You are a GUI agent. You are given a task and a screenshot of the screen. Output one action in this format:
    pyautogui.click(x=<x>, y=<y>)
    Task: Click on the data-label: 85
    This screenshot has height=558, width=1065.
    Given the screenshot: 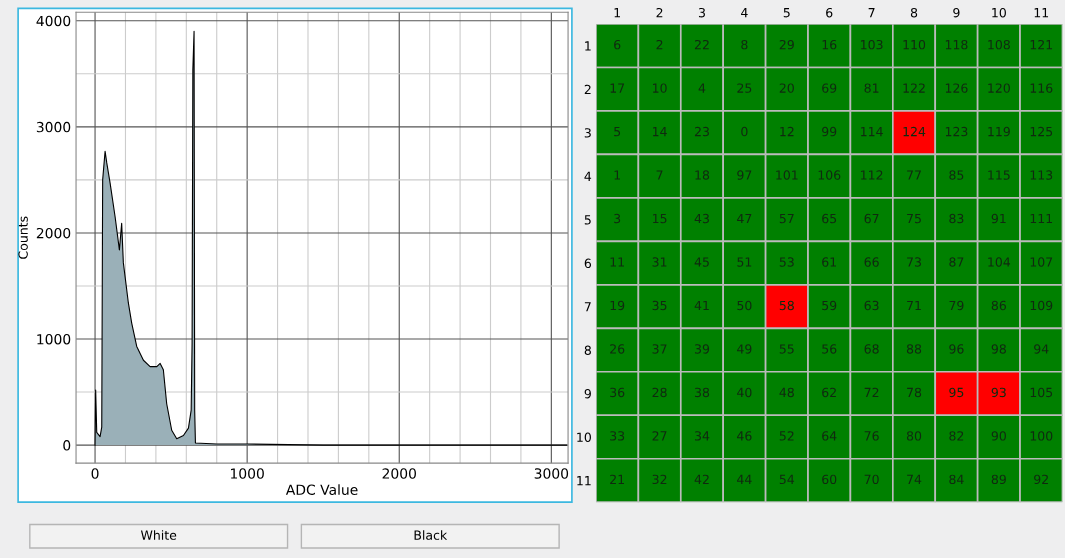 What is the action you would take?
    pyautogui.click(x=956, y=175)
    